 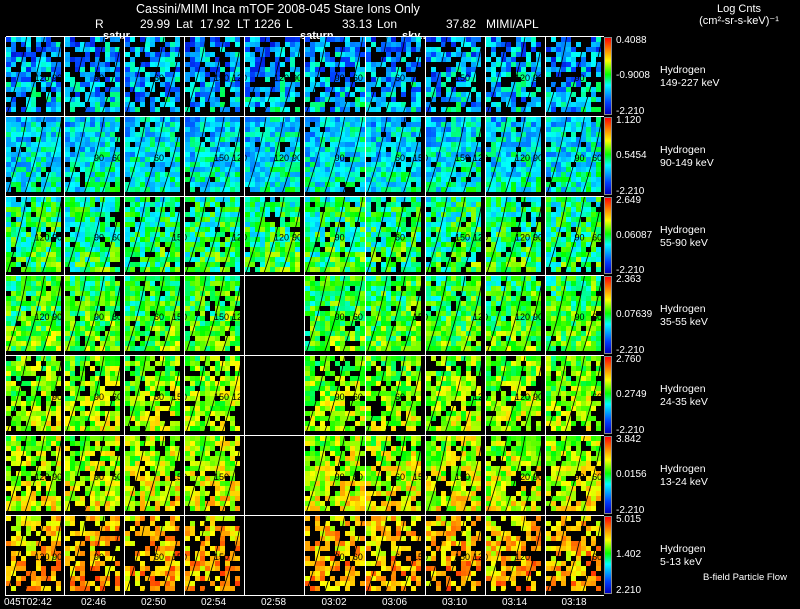 I want to click on colorbar-mid-label: 0.06087, so click(x=634, y=235).